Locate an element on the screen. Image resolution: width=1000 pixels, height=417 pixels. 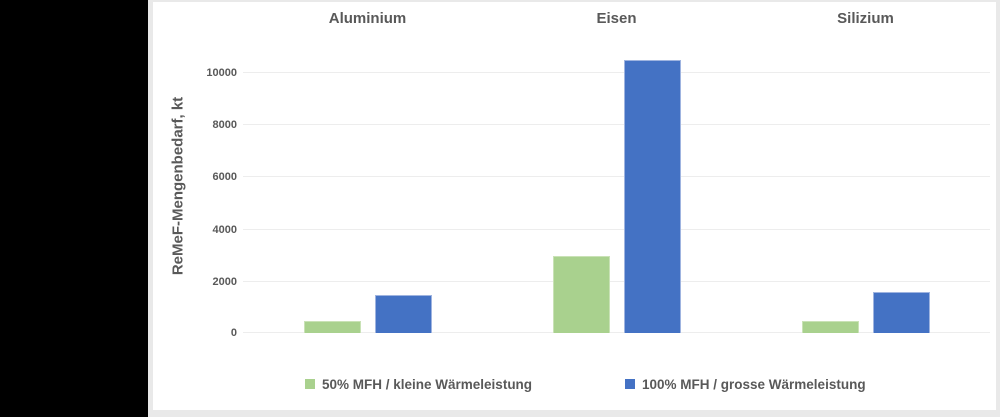
legend-swatch-blue is located at coordinates (630, 384).